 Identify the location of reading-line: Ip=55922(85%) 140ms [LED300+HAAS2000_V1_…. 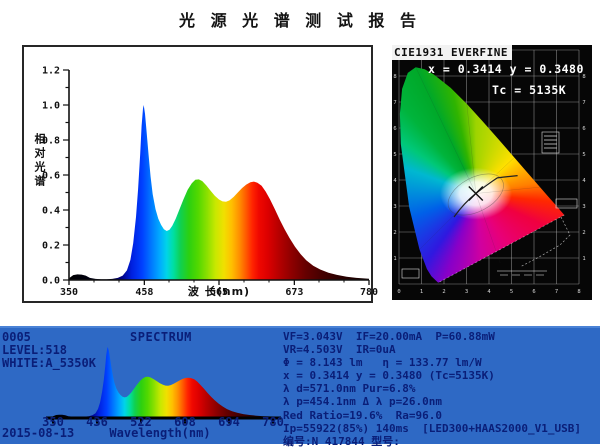
(432, 428).